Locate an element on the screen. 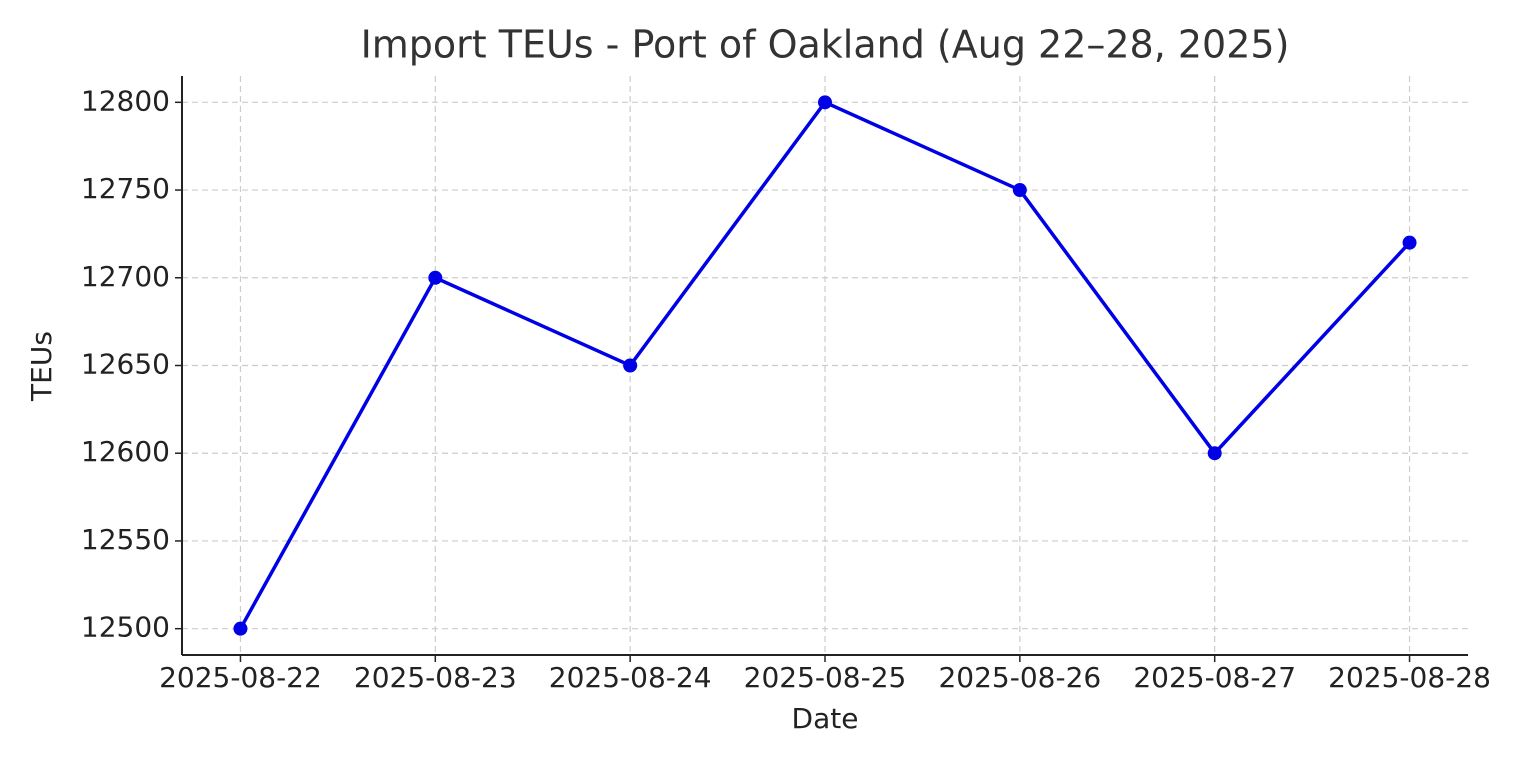  x-tick-label: 2025-08-24 is located at coordinates (630, 677).